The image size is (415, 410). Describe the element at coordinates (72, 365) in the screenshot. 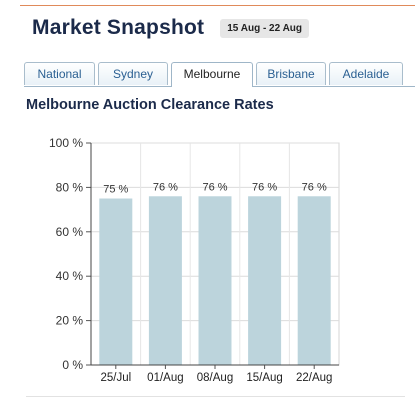

I see `y-tick-label: 0 %` at that location.